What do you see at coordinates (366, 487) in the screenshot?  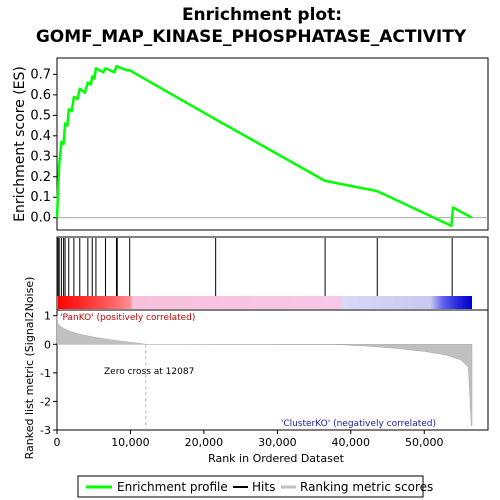 I see `legend-metric-label: Ranking metric scores` at bounding box center [366, 487].